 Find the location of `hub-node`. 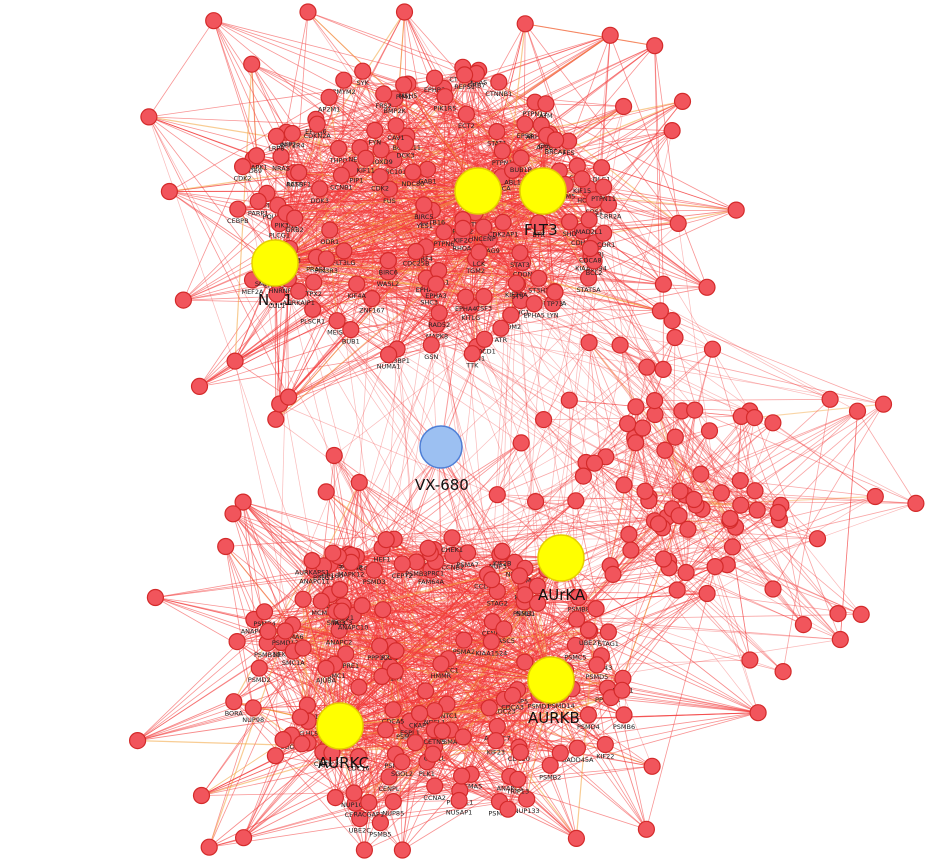

hub-node is located at coordinates (478, 191).